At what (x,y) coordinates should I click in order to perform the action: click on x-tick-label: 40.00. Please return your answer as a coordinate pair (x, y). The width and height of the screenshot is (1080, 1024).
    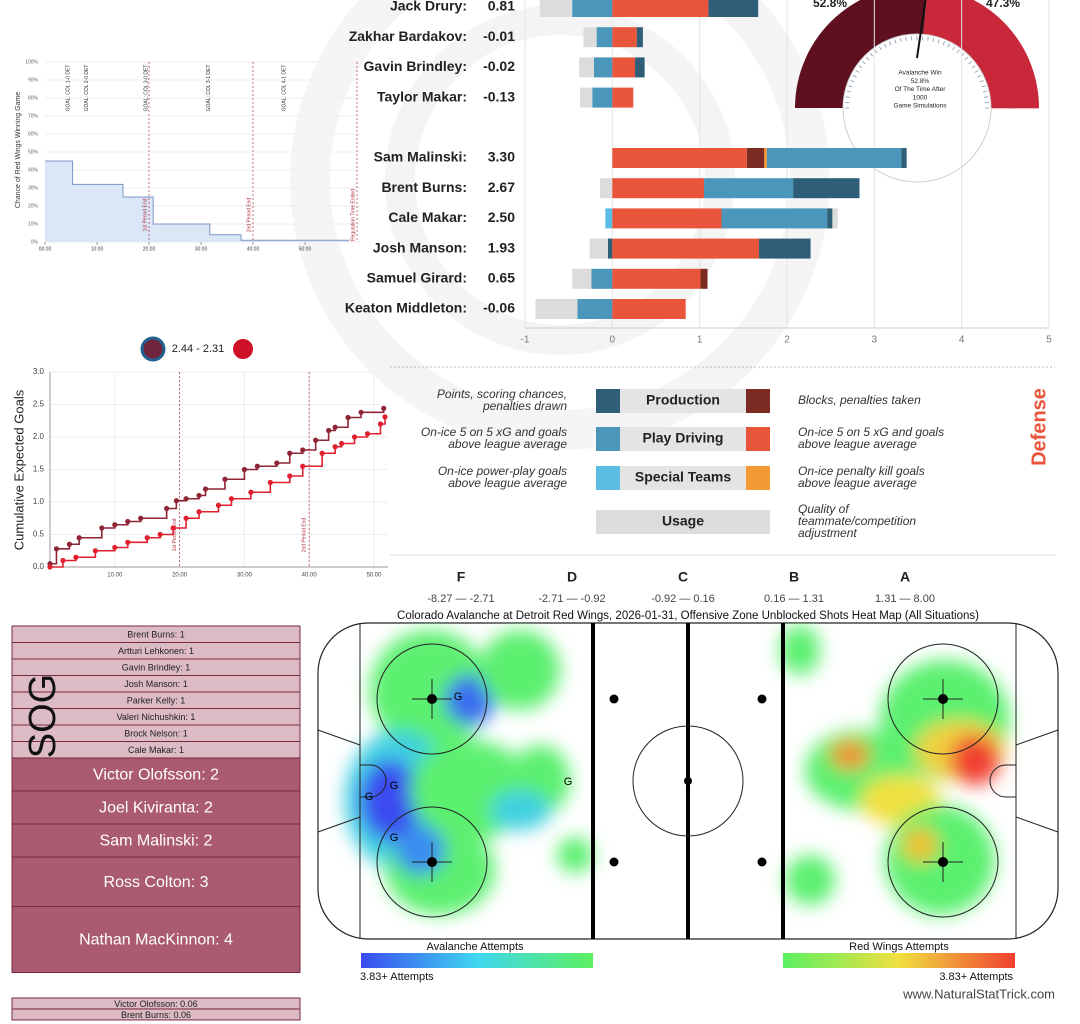
    Looking at the image, I should click on (310, 576).